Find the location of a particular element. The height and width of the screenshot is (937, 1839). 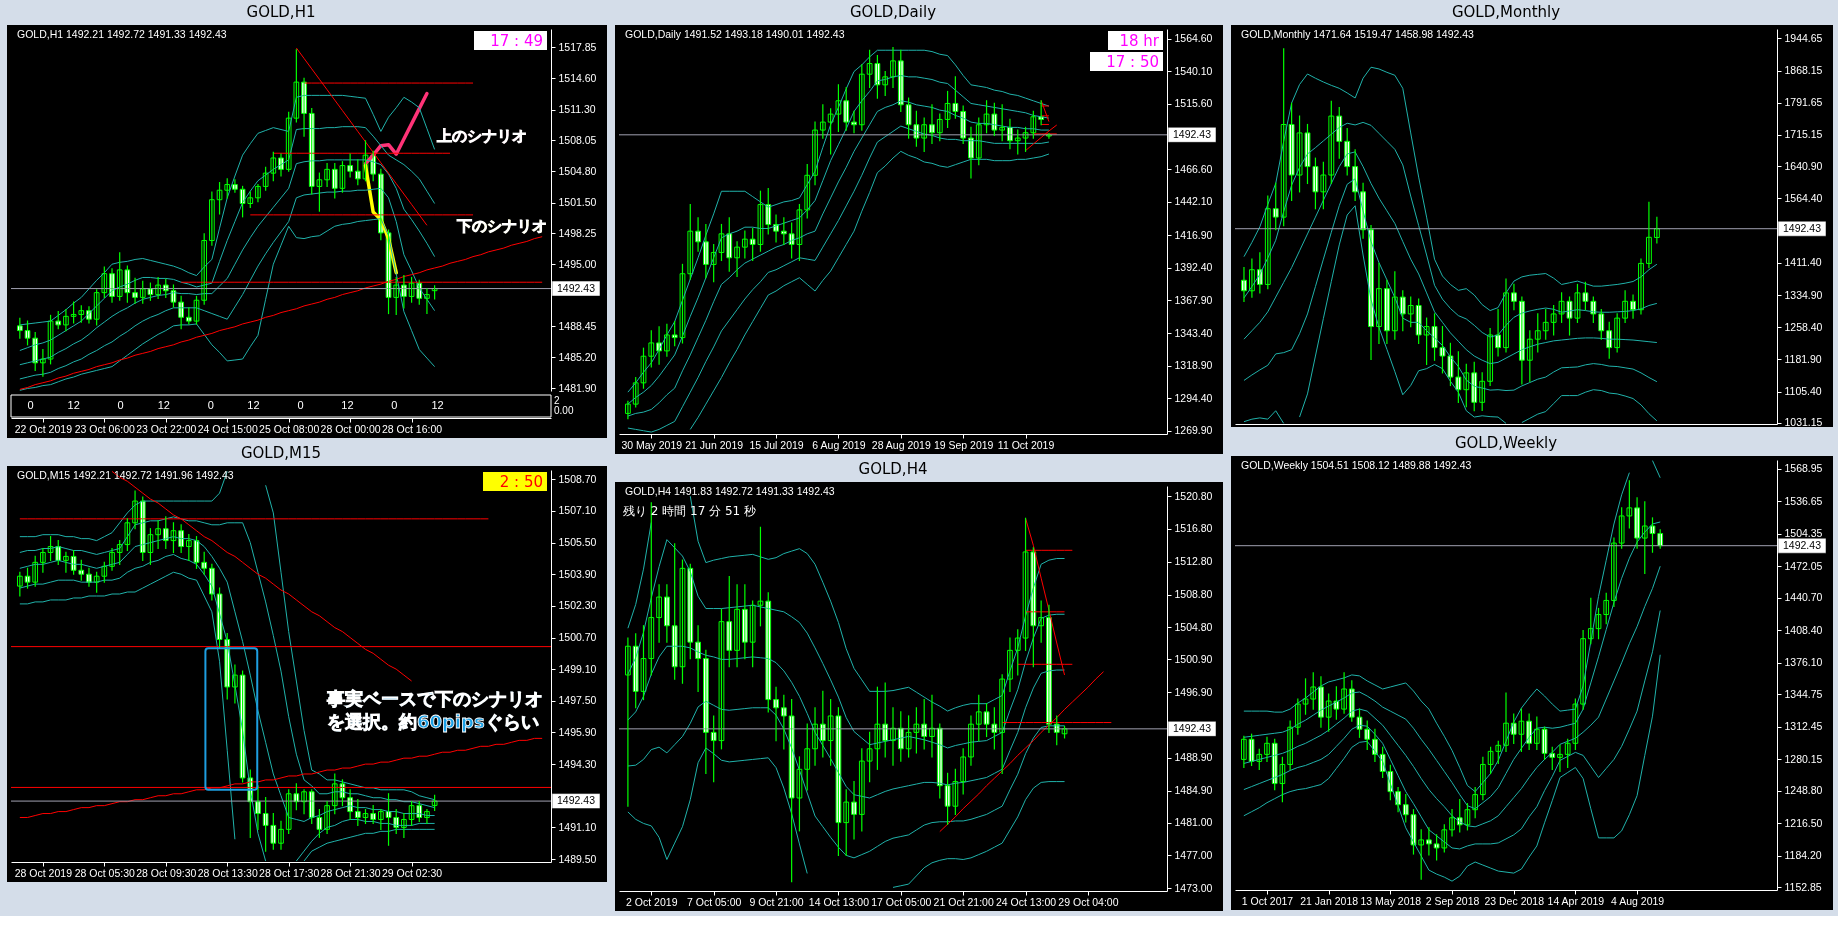

y-tick-label: 1442.10 is located at coordinates (1193, 201).